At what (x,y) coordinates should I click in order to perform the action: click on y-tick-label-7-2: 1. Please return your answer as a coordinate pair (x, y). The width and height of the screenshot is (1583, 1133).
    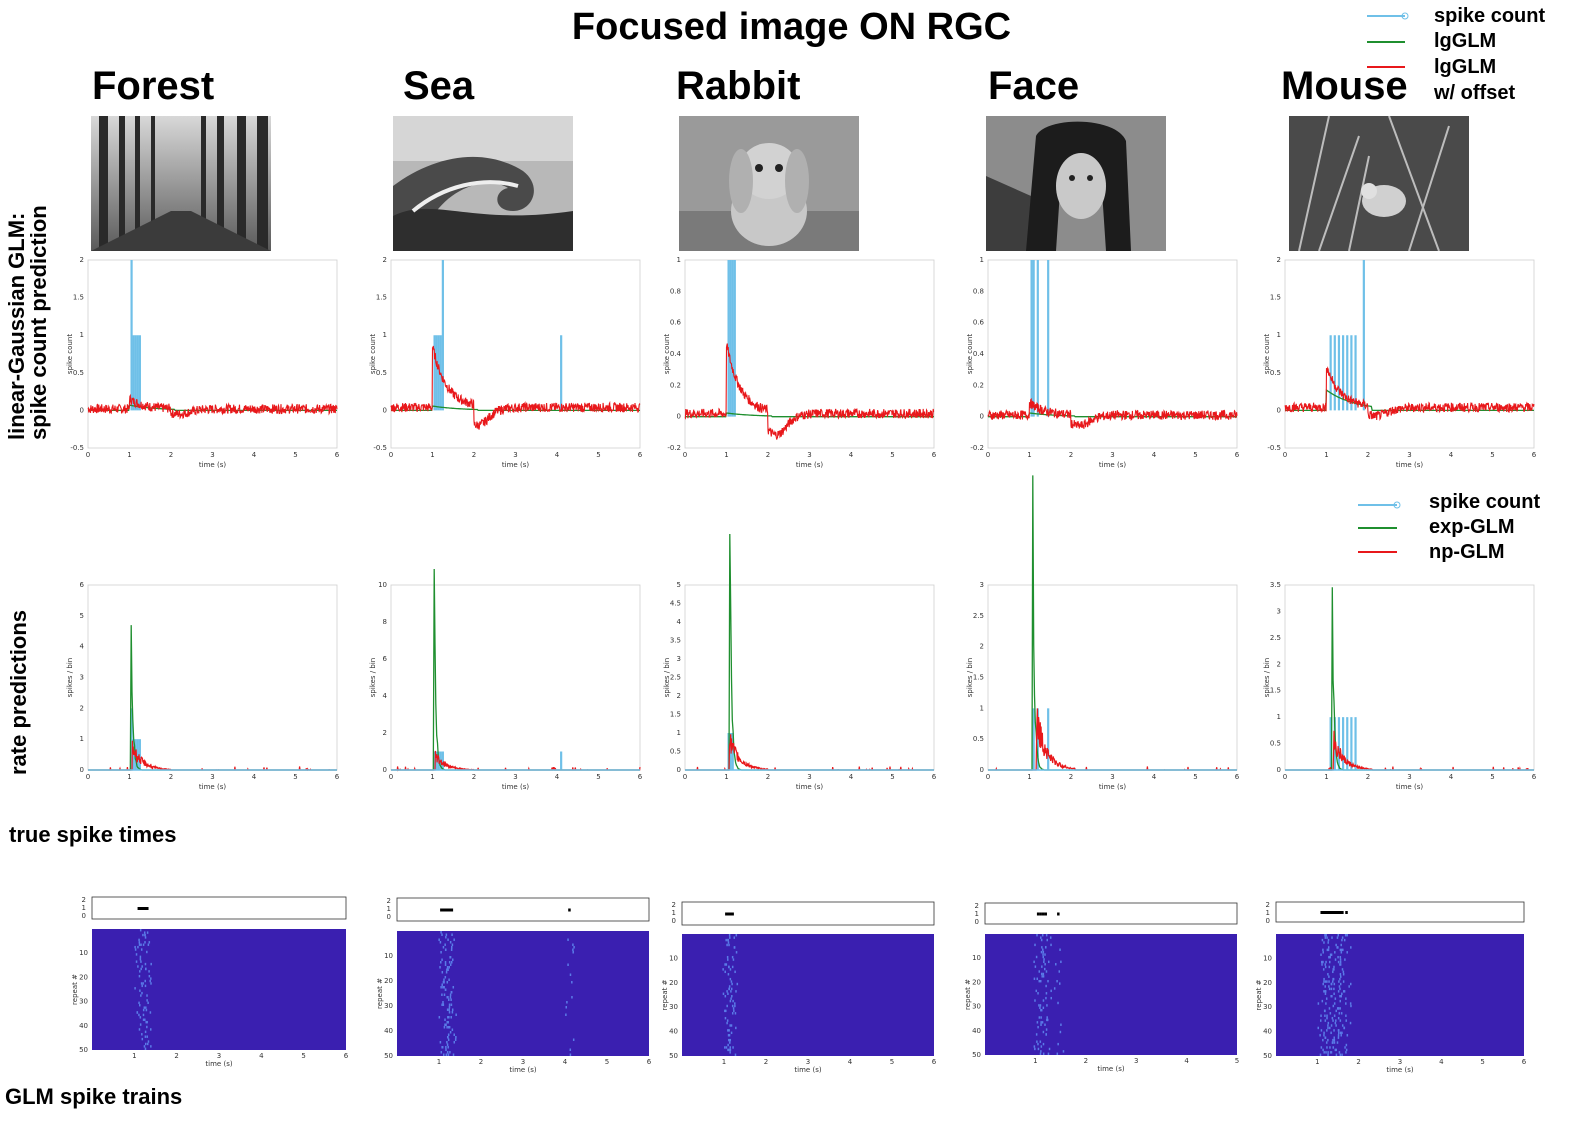
    Looking at the image, I should click on (679, 733).